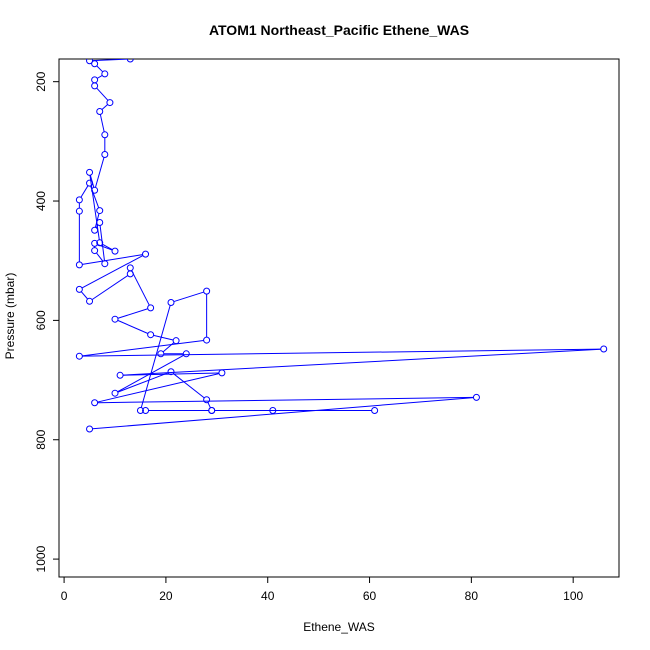 This screenshot has height=650, width=650. I want to click on x-tick-label: 60, so click(370, 596).